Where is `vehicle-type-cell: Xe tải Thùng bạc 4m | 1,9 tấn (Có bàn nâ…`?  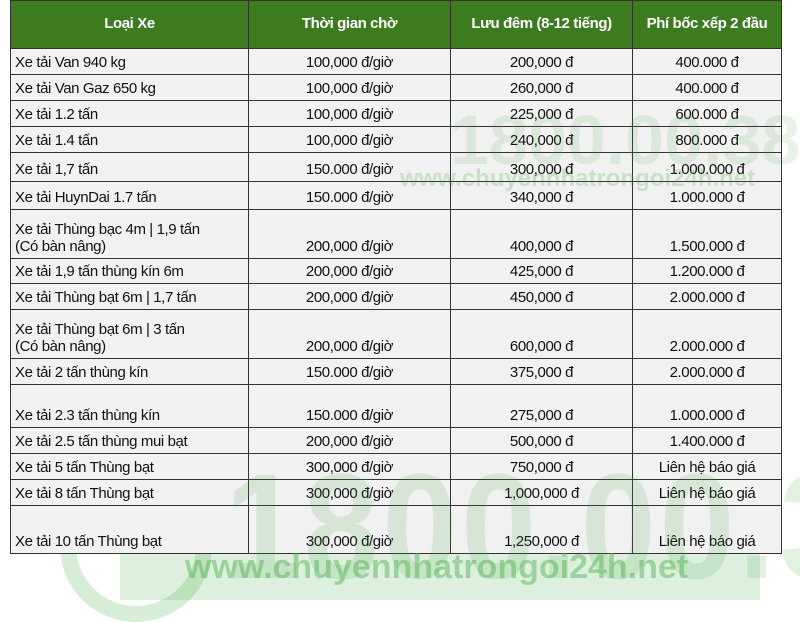 vehicle-type-cell: Xe tải Thùng bạc 4m | 1,9 tấn (Có bàn nâ… is located at coordinates (129, 234).